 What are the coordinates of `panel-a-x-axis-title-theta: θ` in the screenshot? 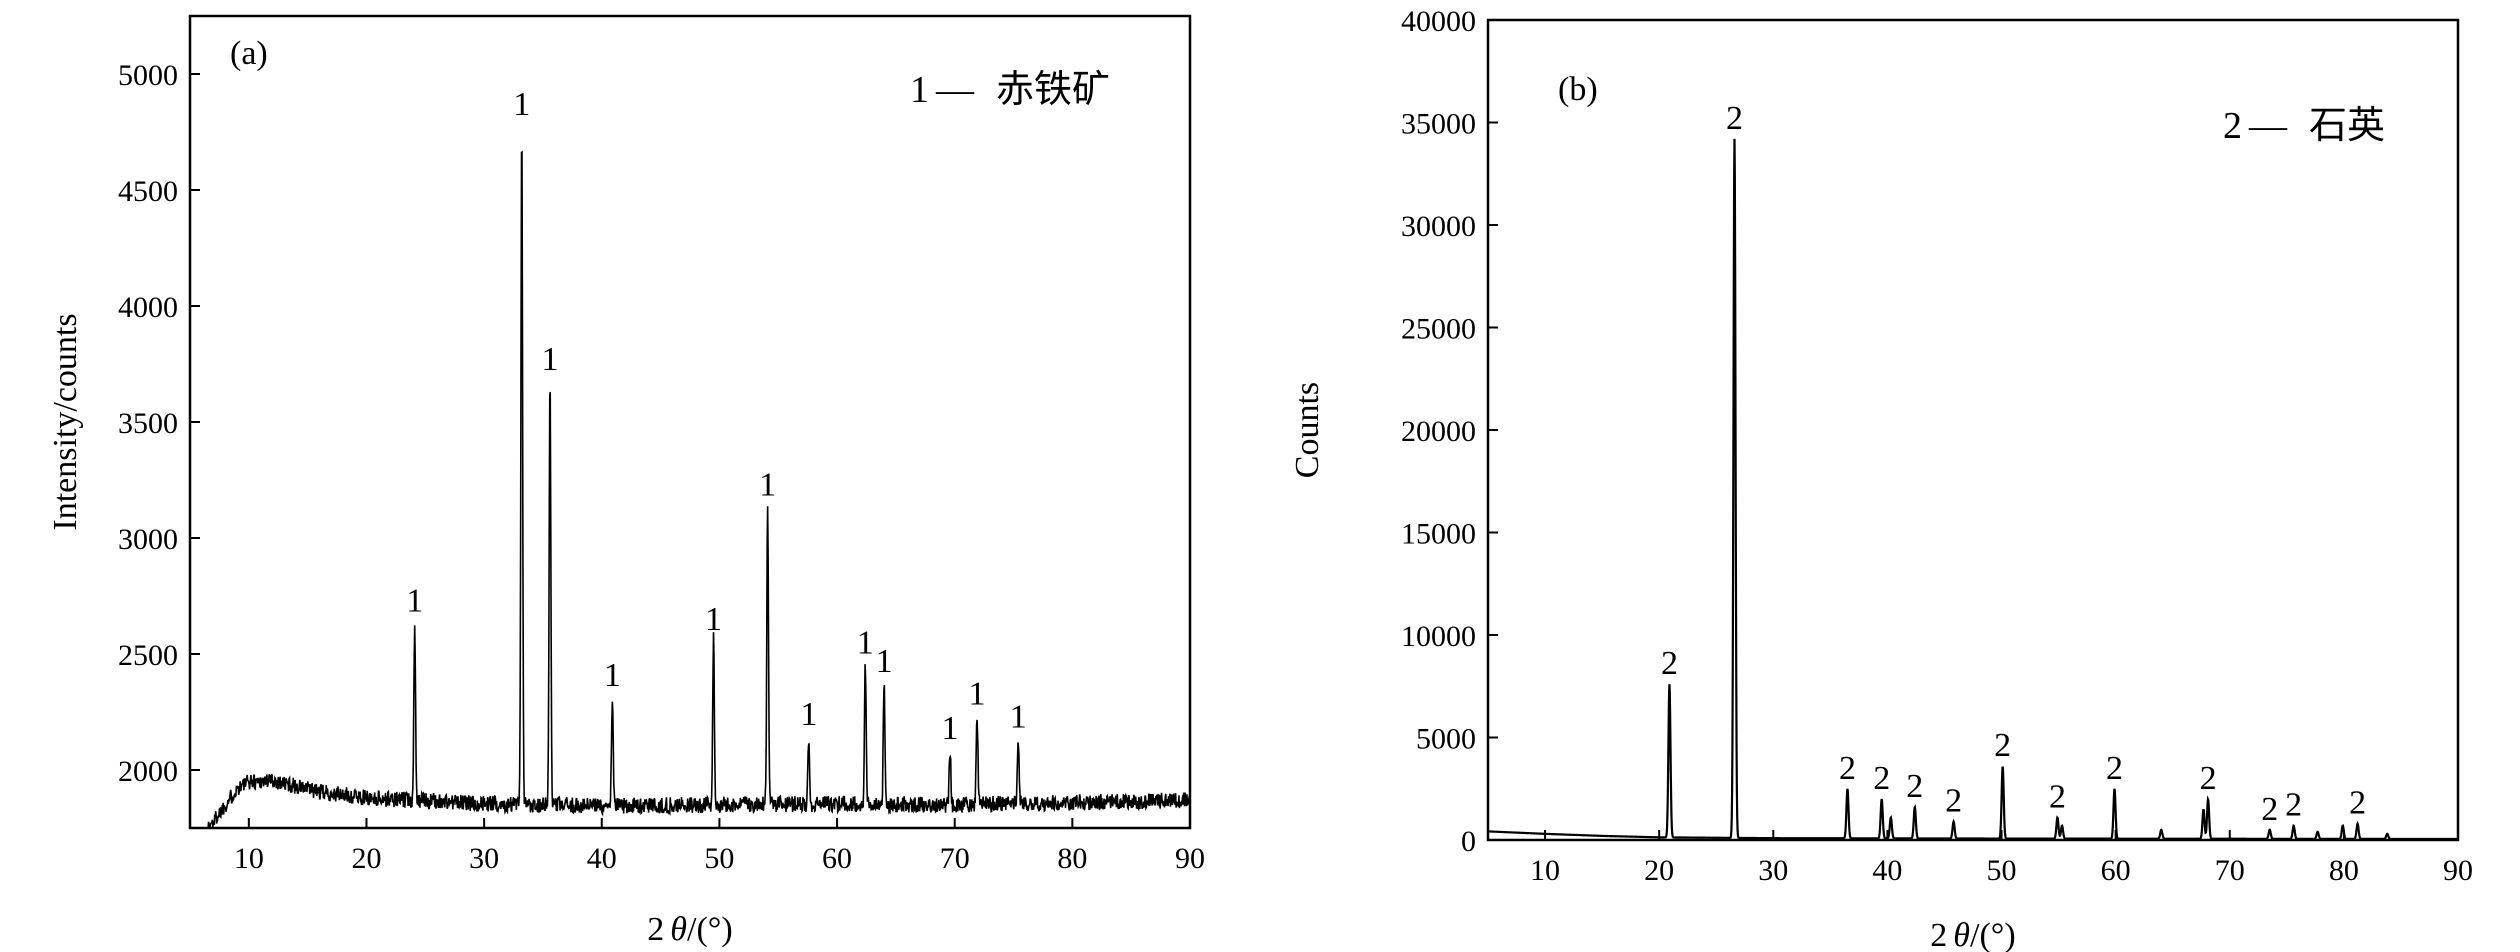 It's located at (678, 929).